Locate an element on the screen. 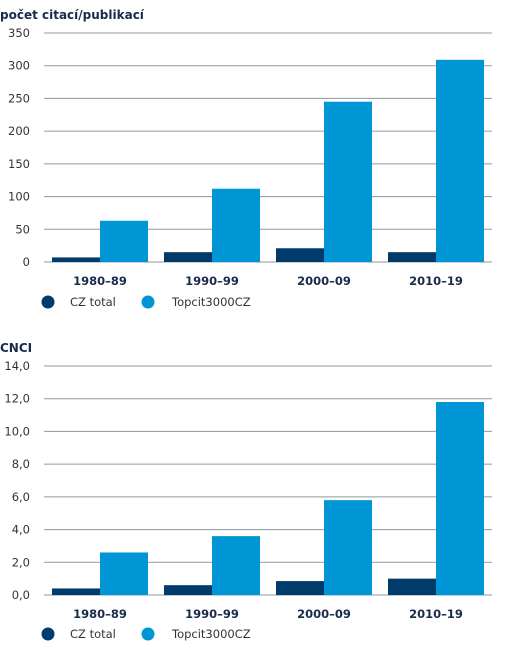  y-tick-label: 12,0 is located at coordinates (17, 399).